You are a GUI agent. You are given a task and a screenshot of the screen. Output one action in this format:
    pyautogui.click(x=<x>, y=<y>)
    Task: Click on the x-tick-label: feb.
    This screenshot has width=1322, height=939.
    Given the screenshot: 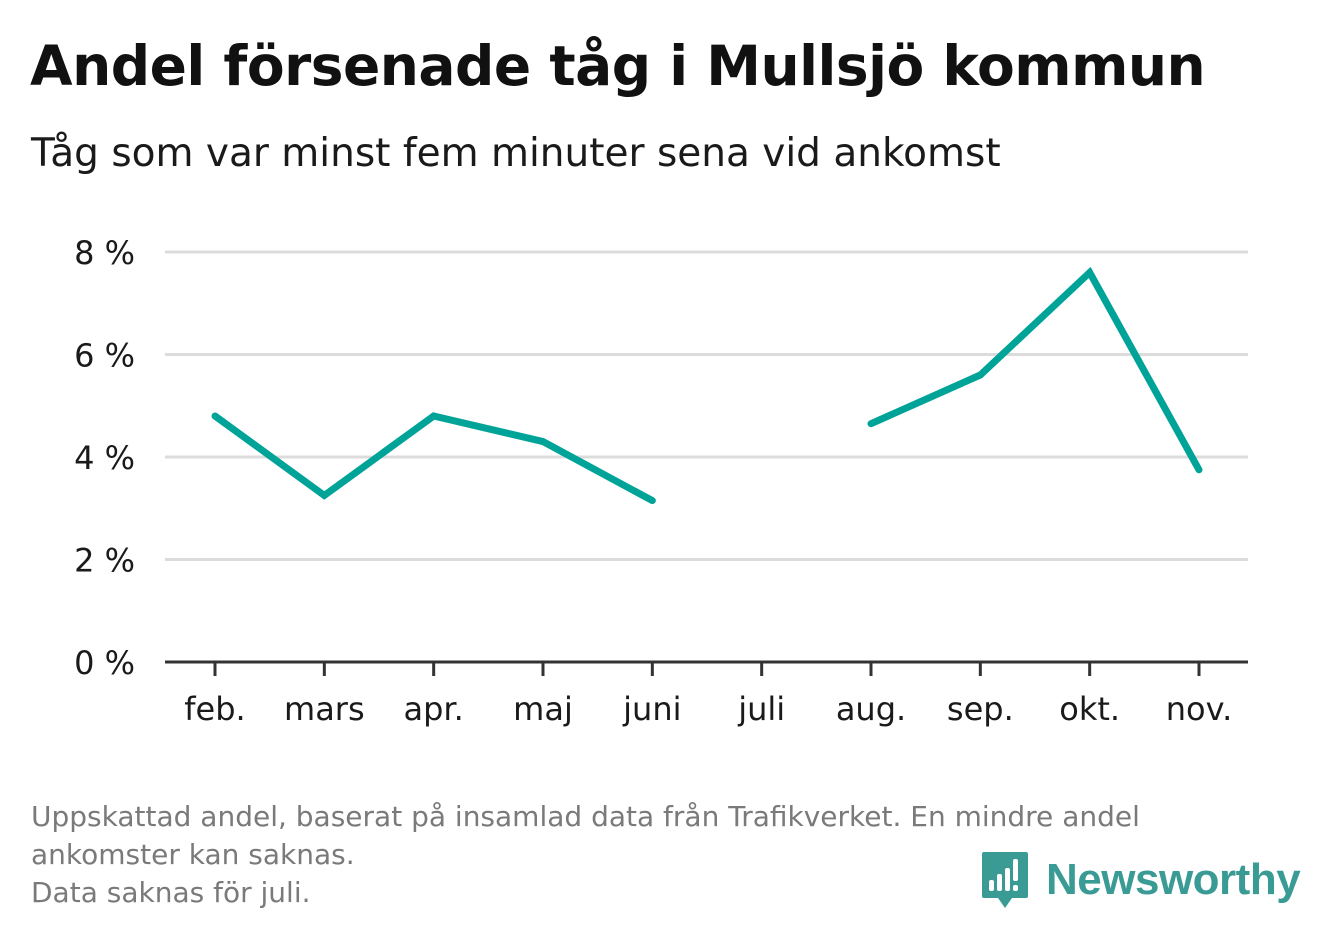 What is the action you would take?
    pyautogui.click(x=214, y=709)
    